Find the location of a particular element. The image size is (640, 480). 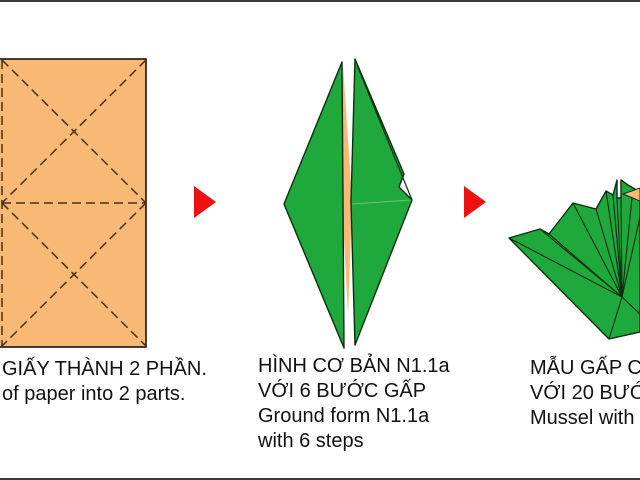

step2-caption-line-en-2: with 6 steps is located at coordinates (311, 441).